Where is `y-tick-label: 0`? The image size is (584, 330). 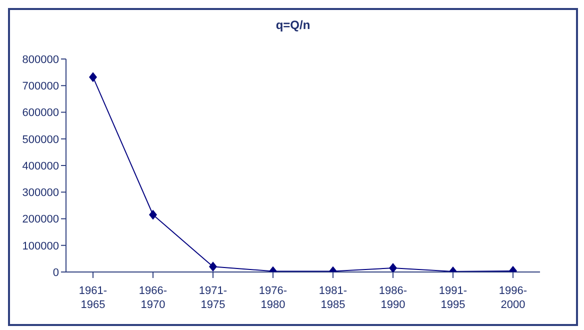 y-tick-label: 0 is located at coordinates (55, 272).